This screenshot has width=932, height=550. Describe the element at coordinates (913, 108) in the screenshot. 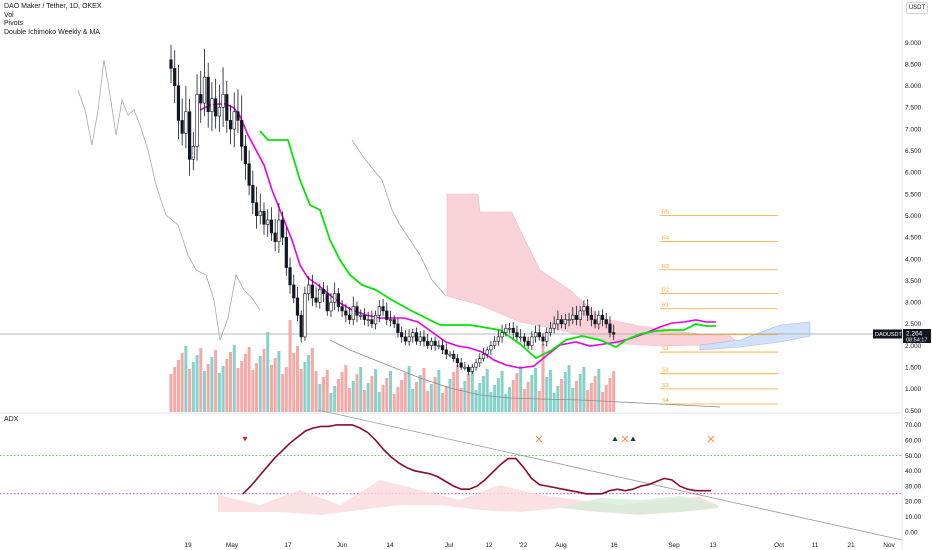

I see `price-tick-label: 7.500` at that location.